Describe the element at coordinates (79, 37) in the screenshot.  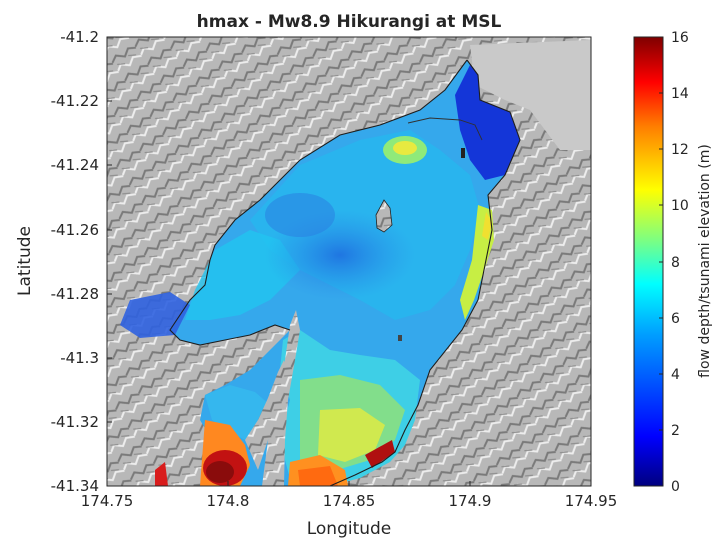
I see `y-tick-label: -41.2` at that location.